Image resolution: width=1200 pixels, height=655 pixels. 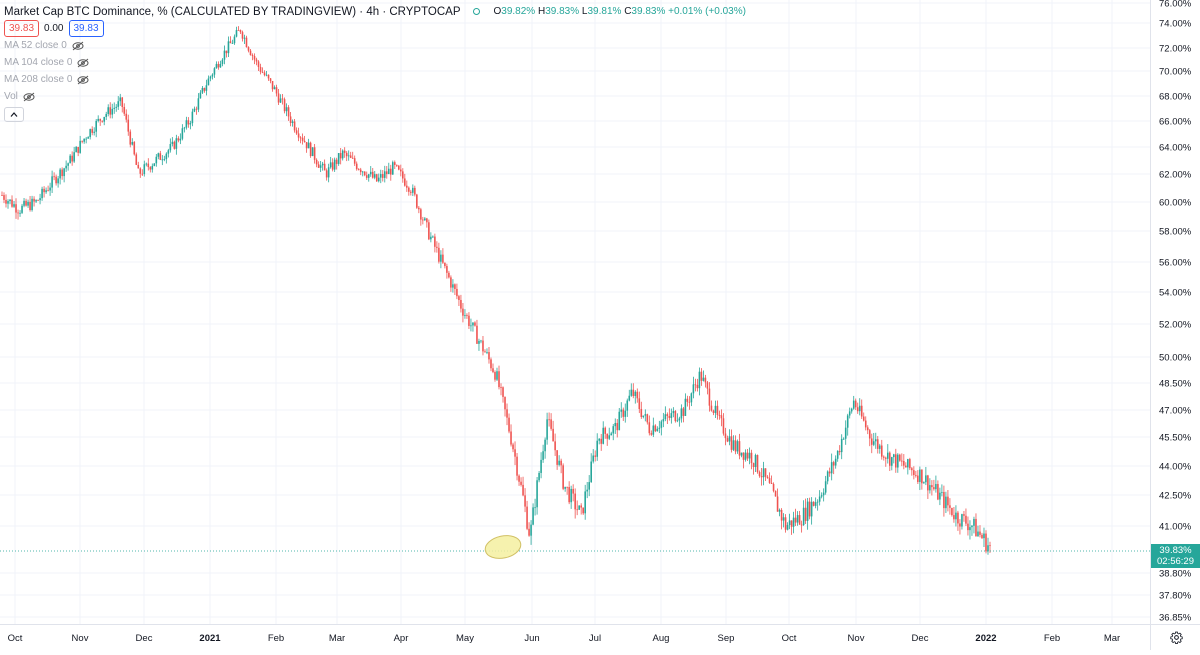 I want to click on buy-button: 39.83, so click(x=86, y=28).